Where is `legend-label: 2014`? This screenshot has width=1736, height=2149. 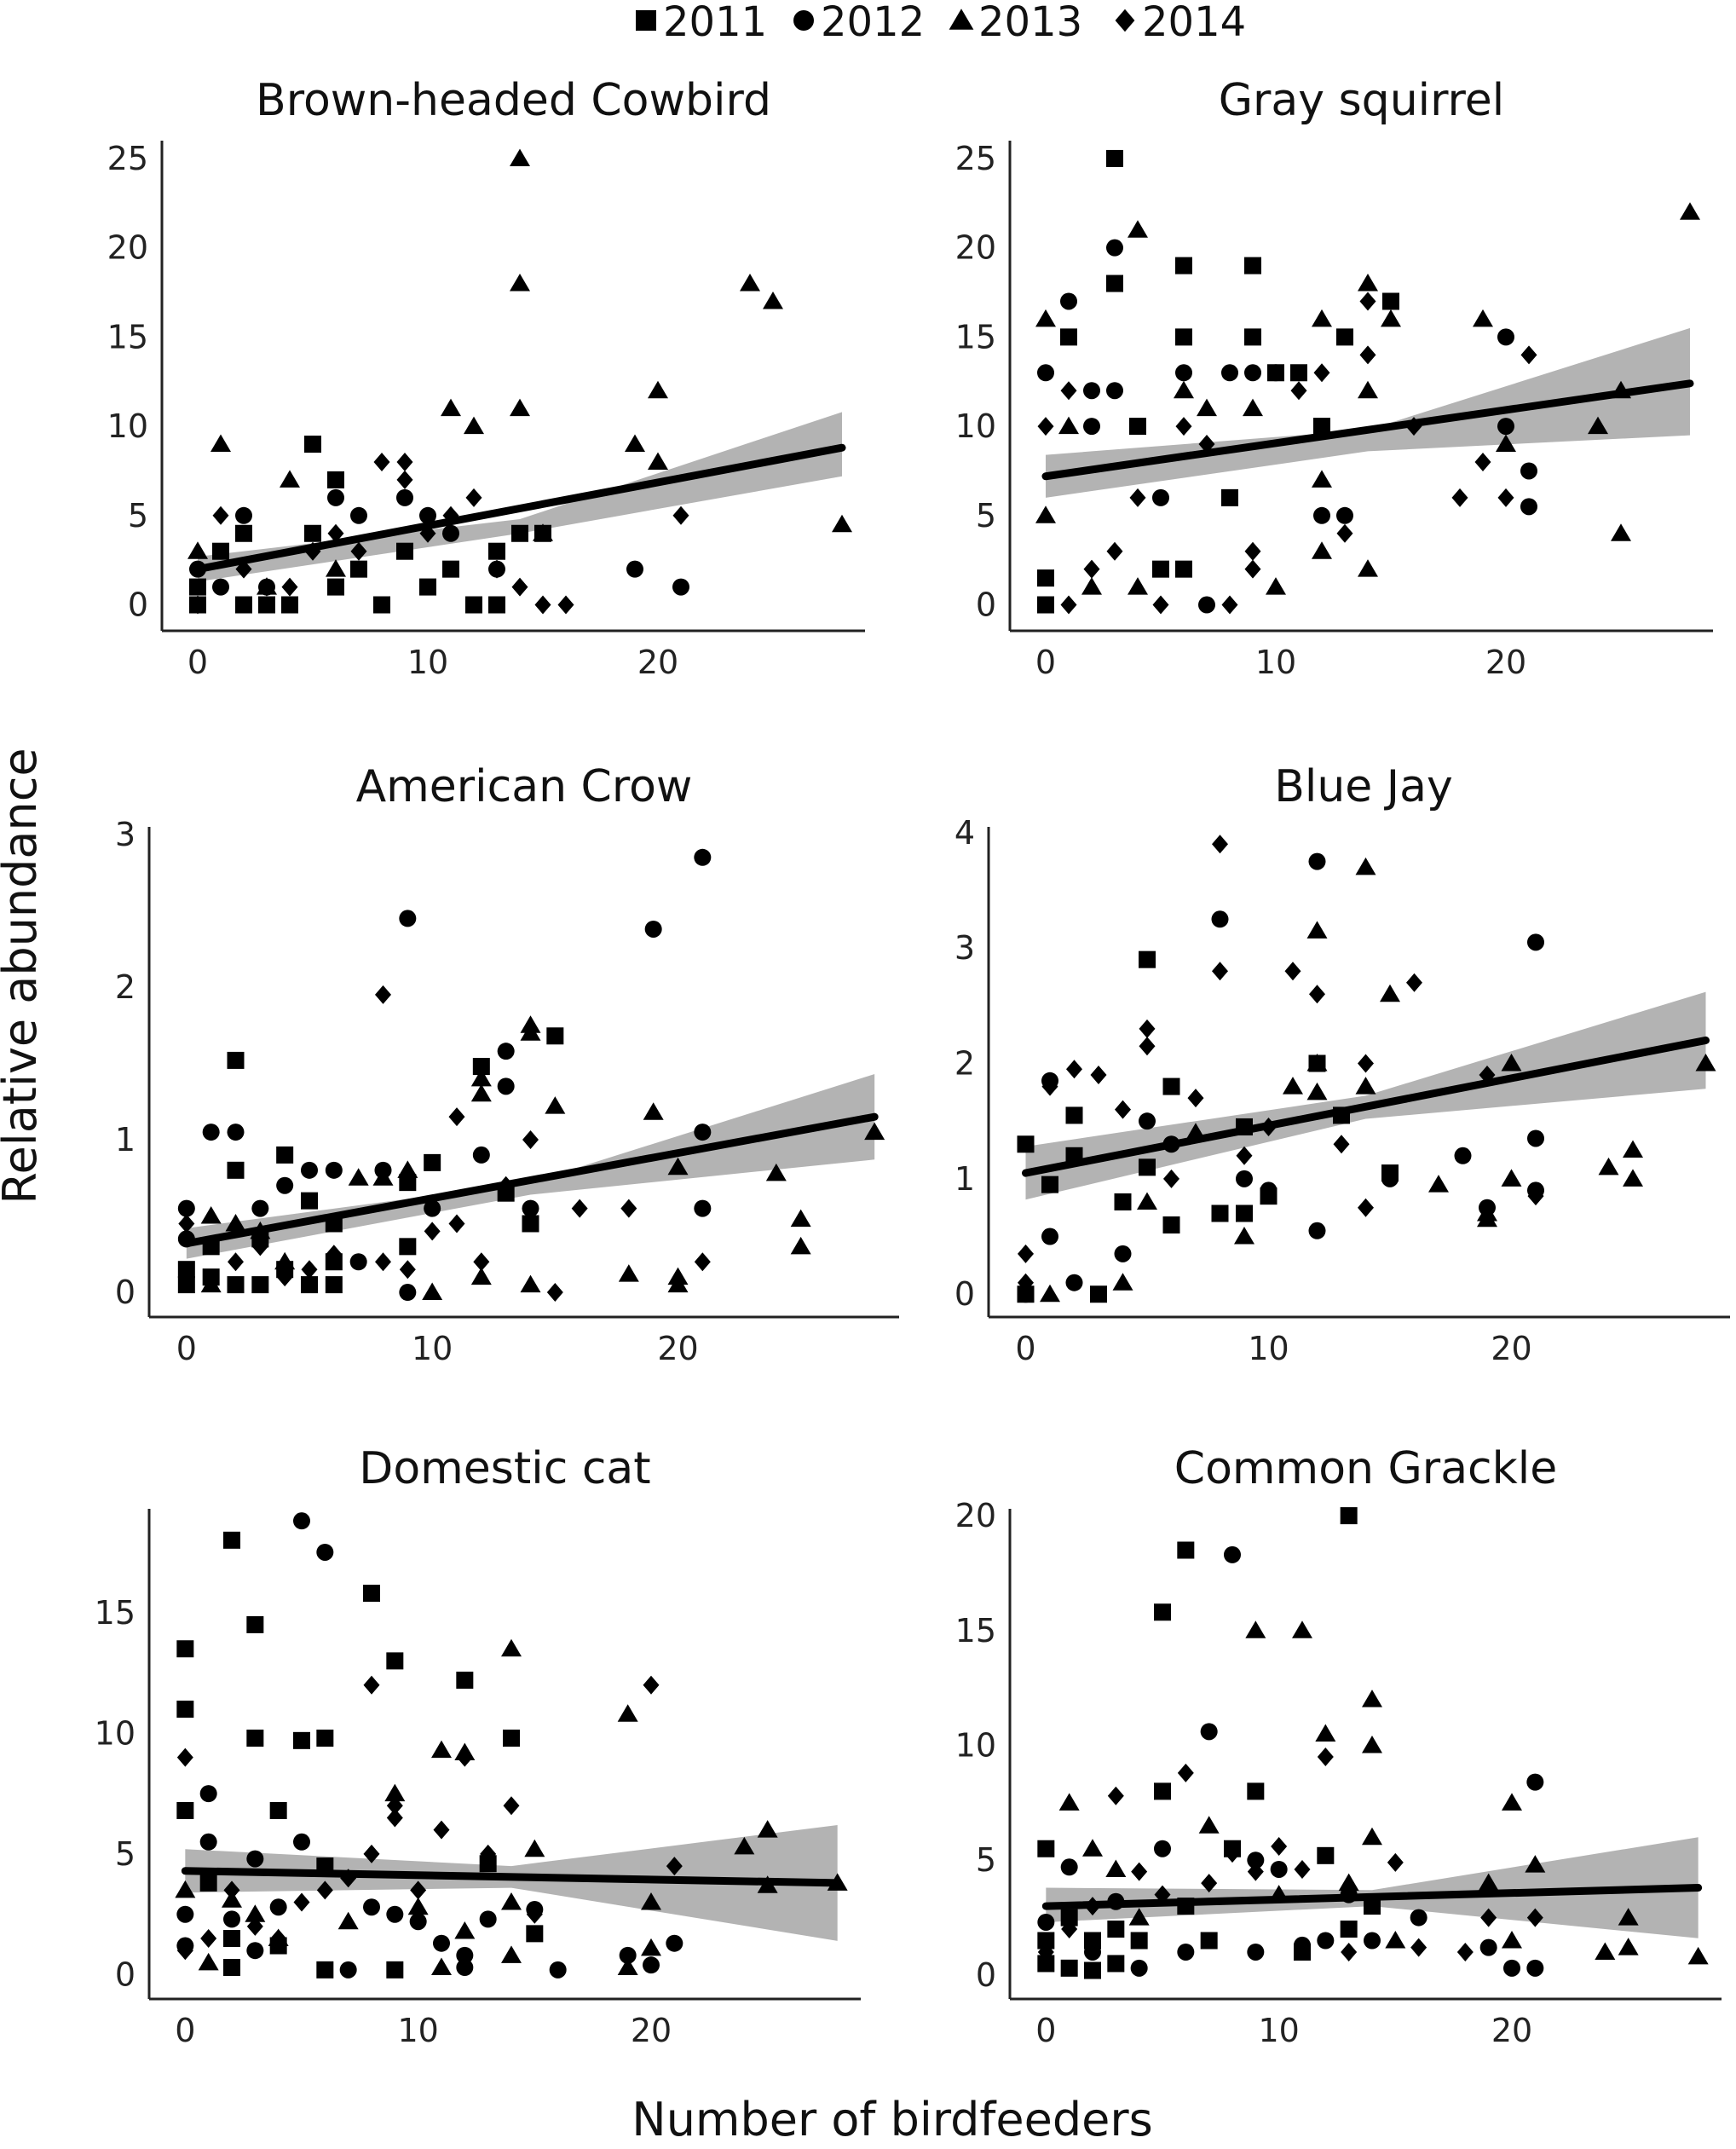 legend-label: 2014 is located at coordinates (1194, 23).